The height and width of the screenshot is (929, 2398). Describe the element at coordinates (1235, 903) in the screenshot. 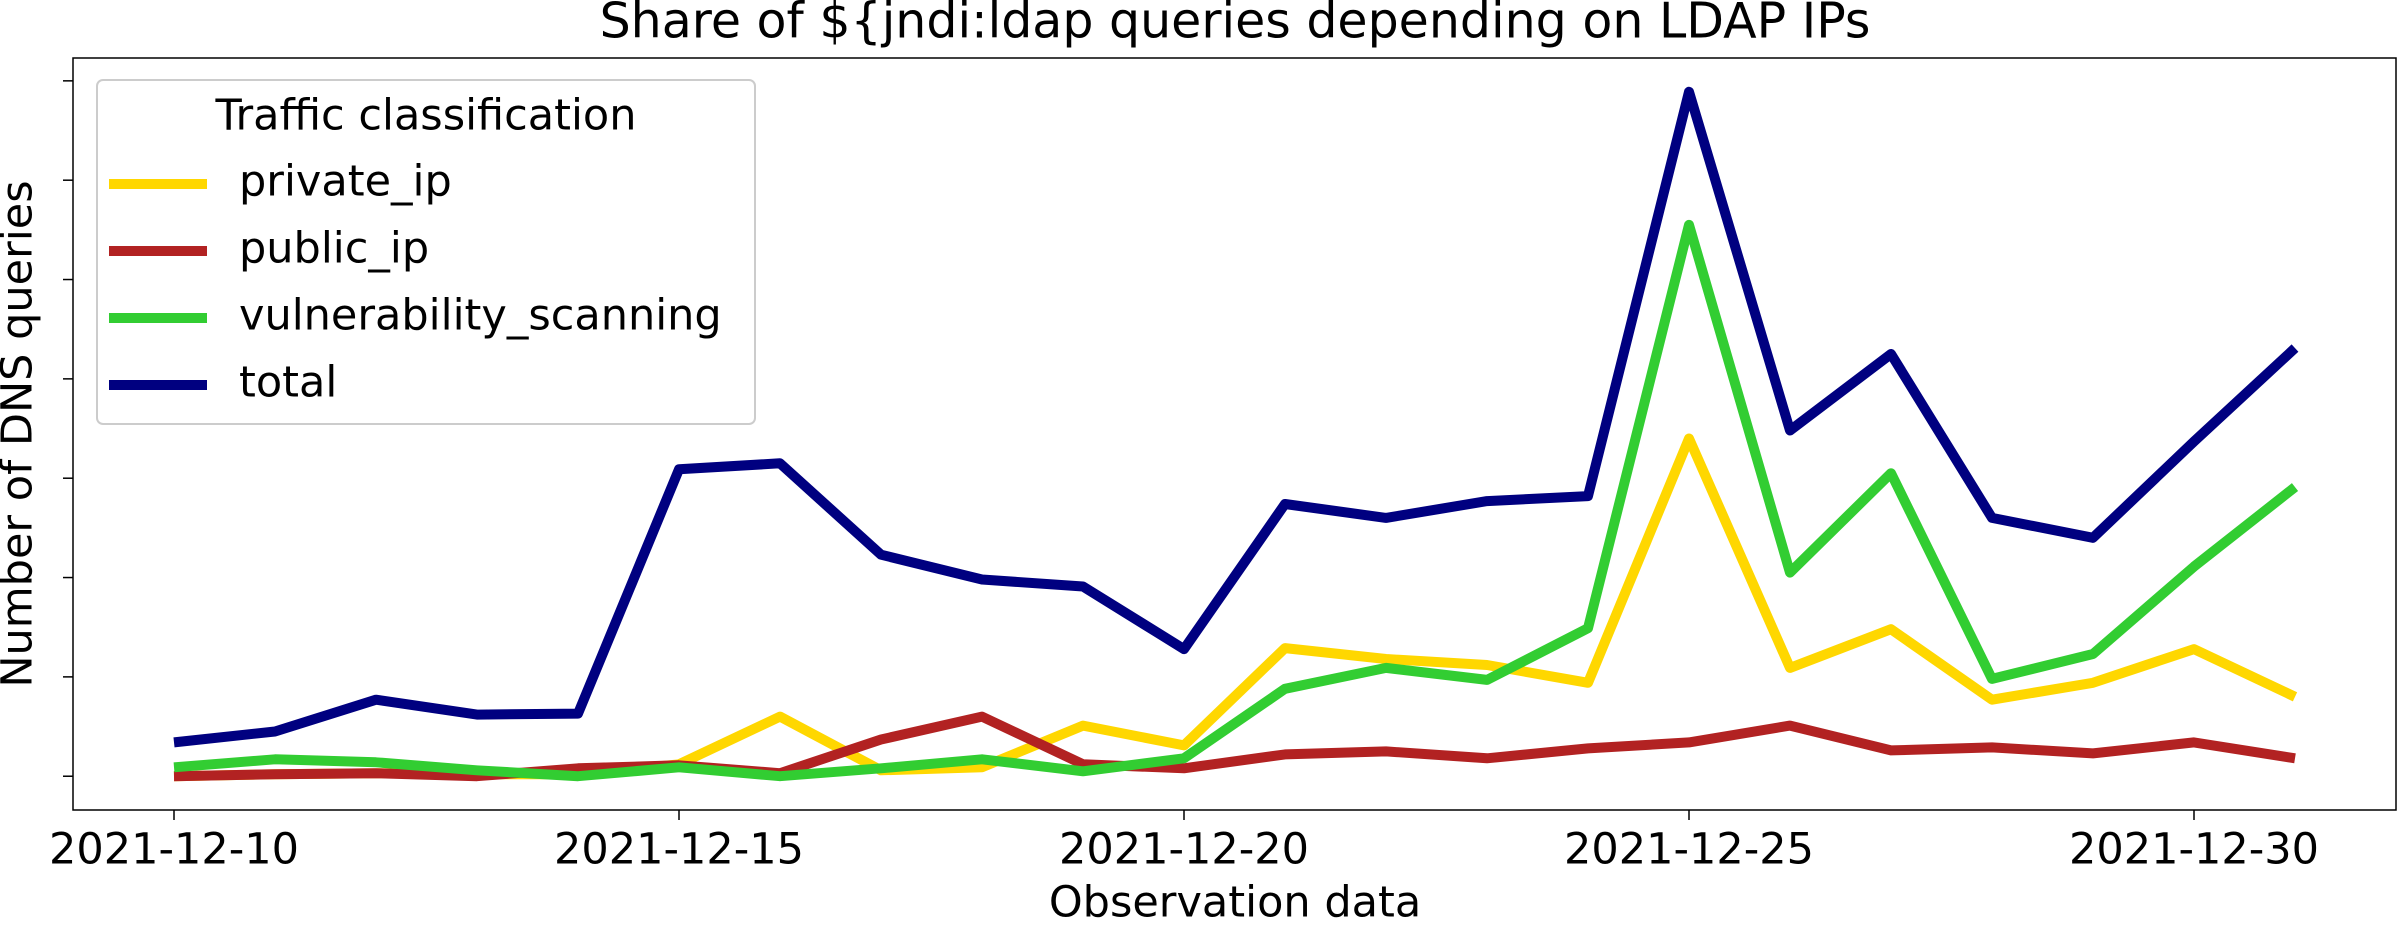

I see `x-axis-label: Observation data` at that location.